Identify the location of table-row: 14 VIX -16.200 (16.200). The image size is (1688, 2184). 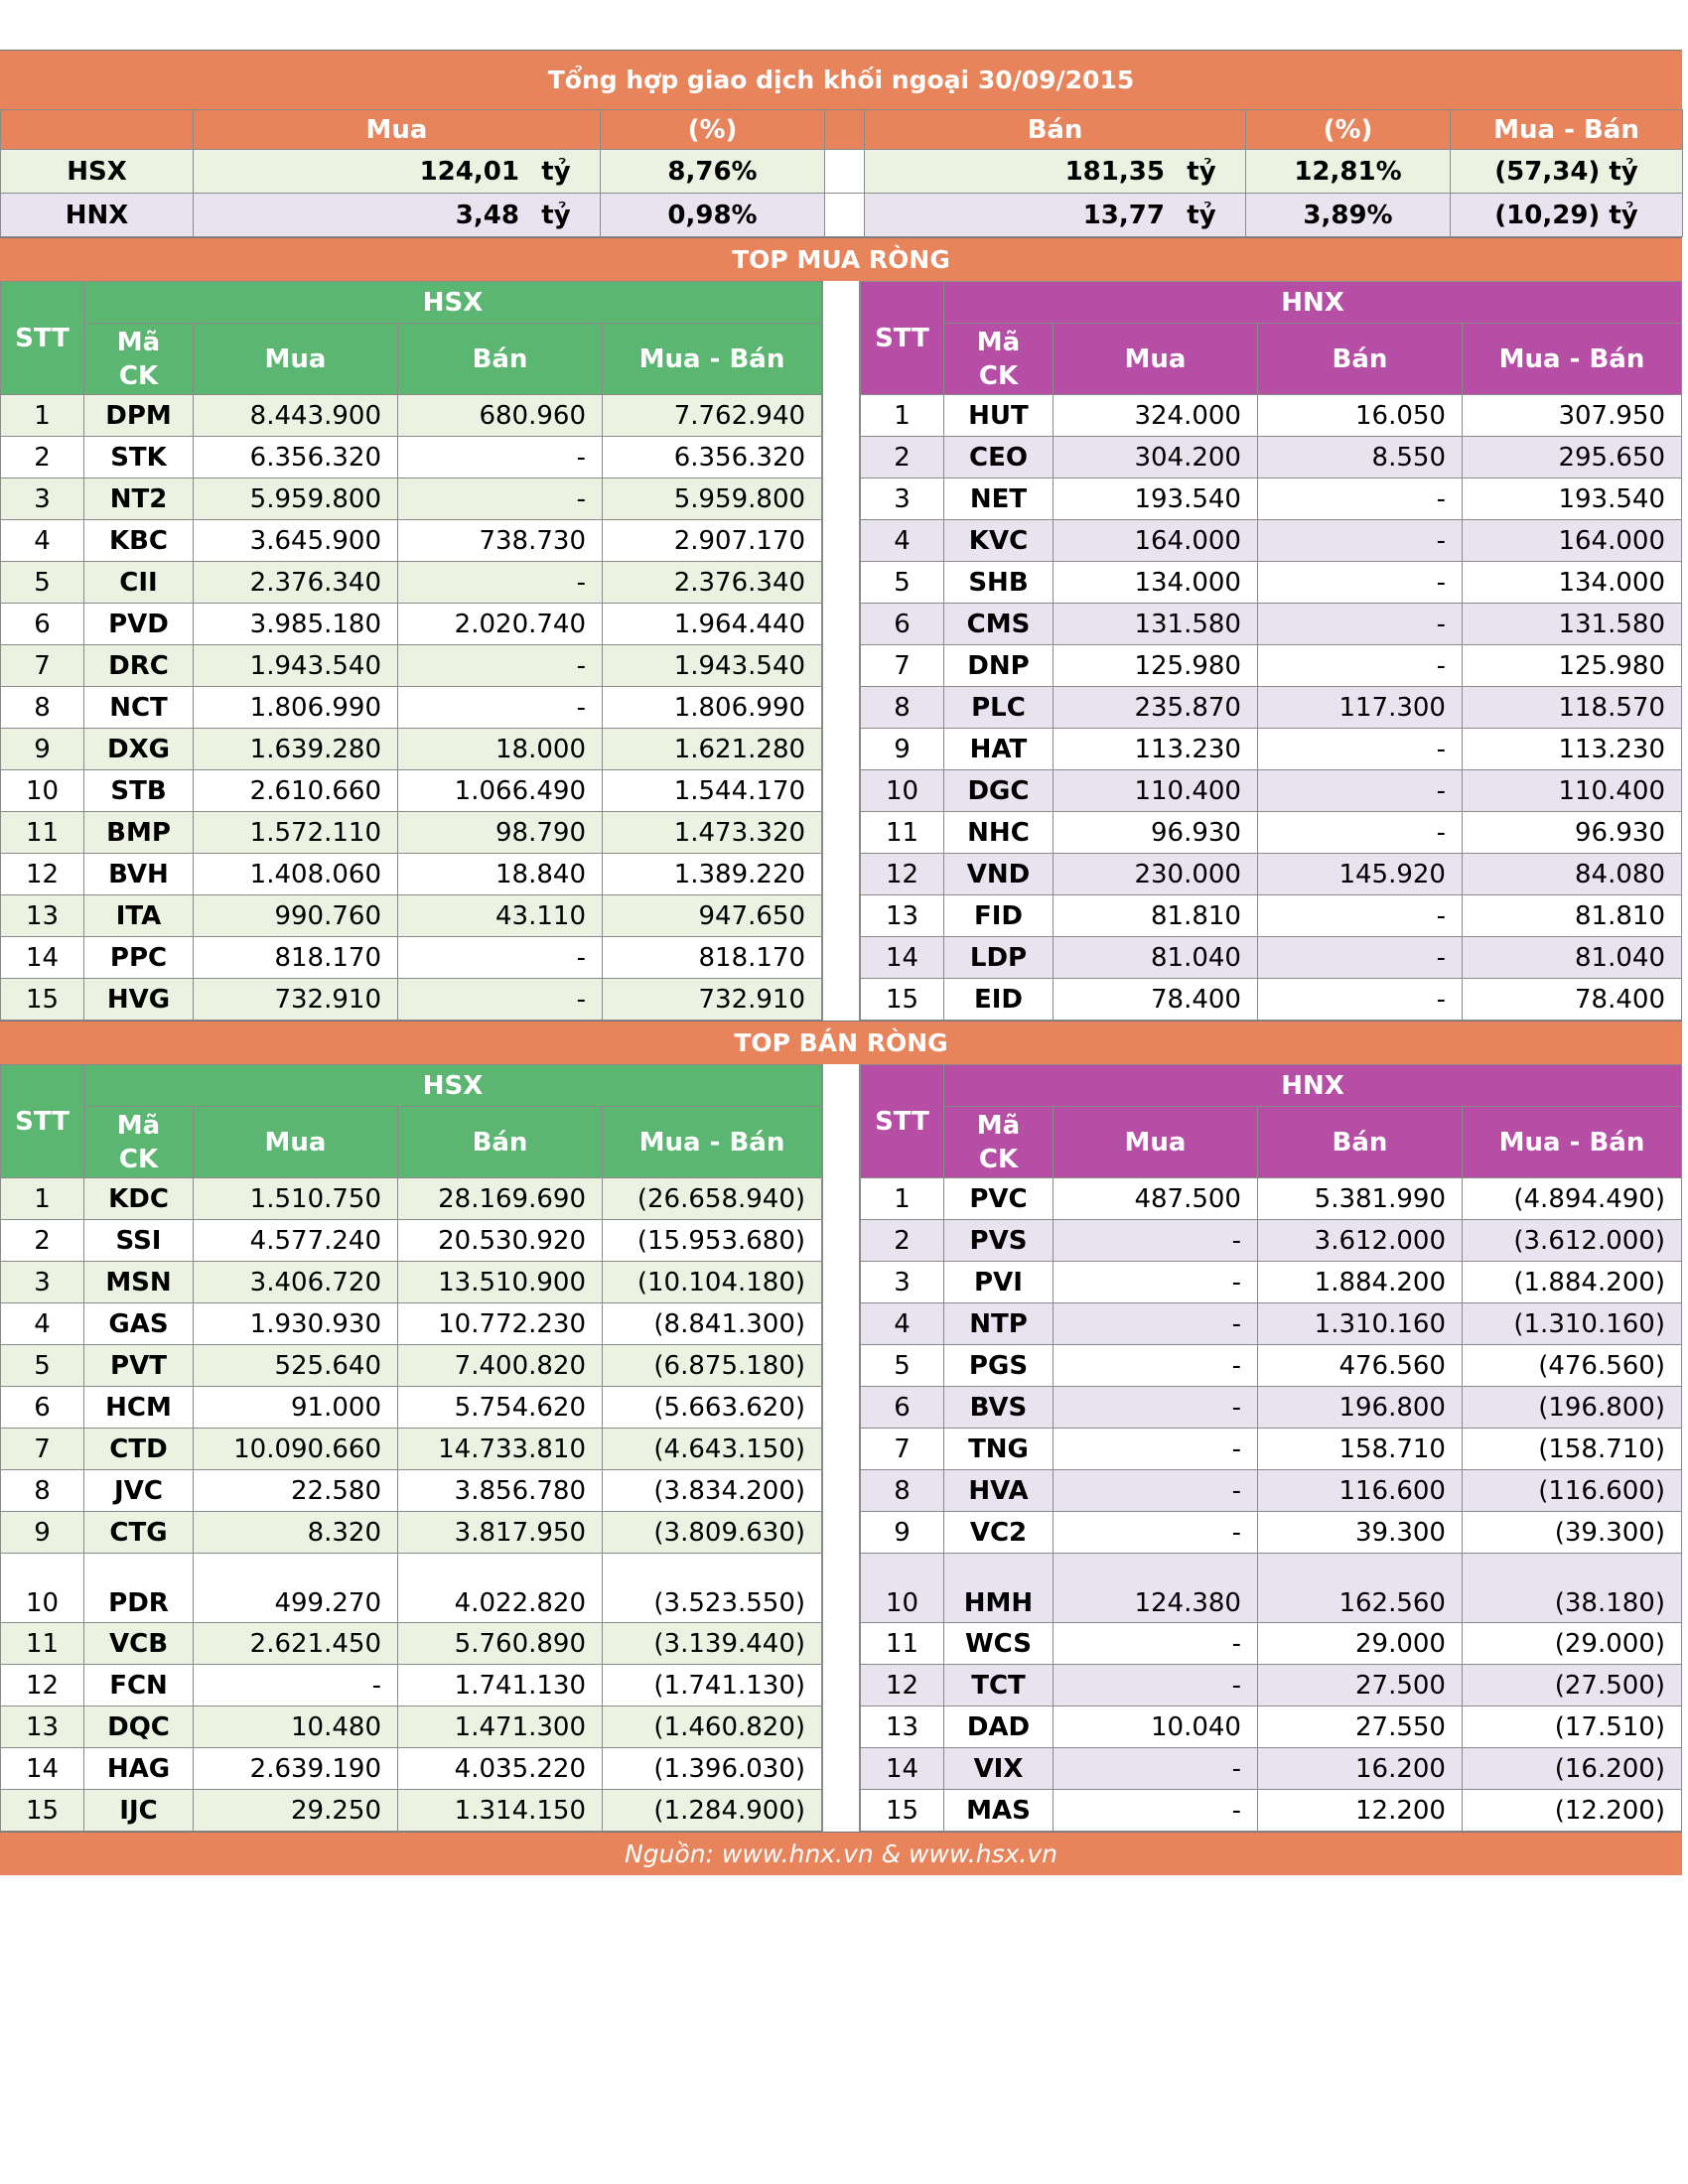
(1271, 1768).